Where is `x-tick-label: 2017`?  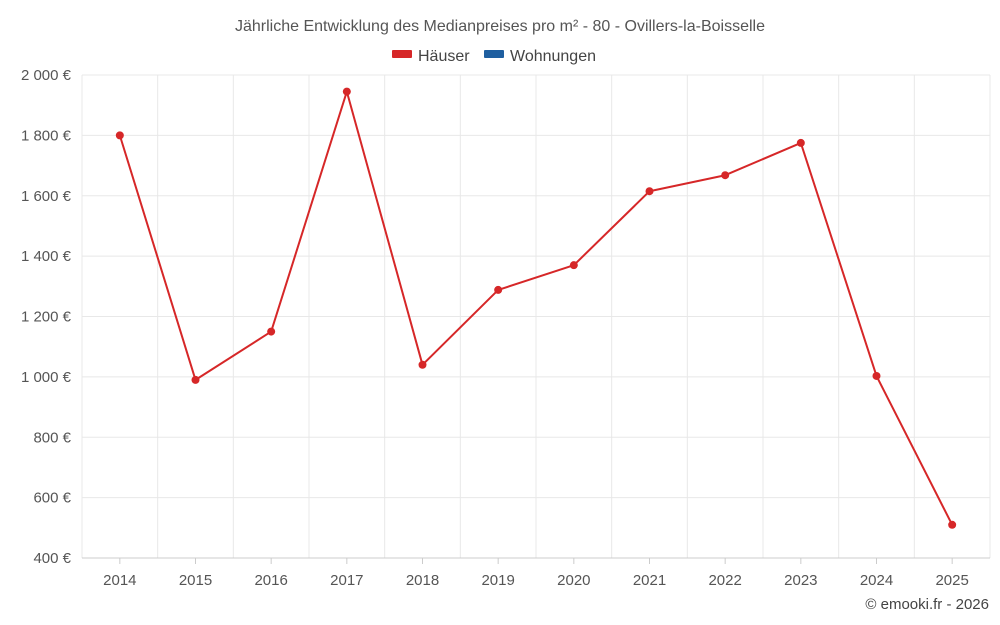
x-tick-label: 2017 is located at coordinates (346, 580).